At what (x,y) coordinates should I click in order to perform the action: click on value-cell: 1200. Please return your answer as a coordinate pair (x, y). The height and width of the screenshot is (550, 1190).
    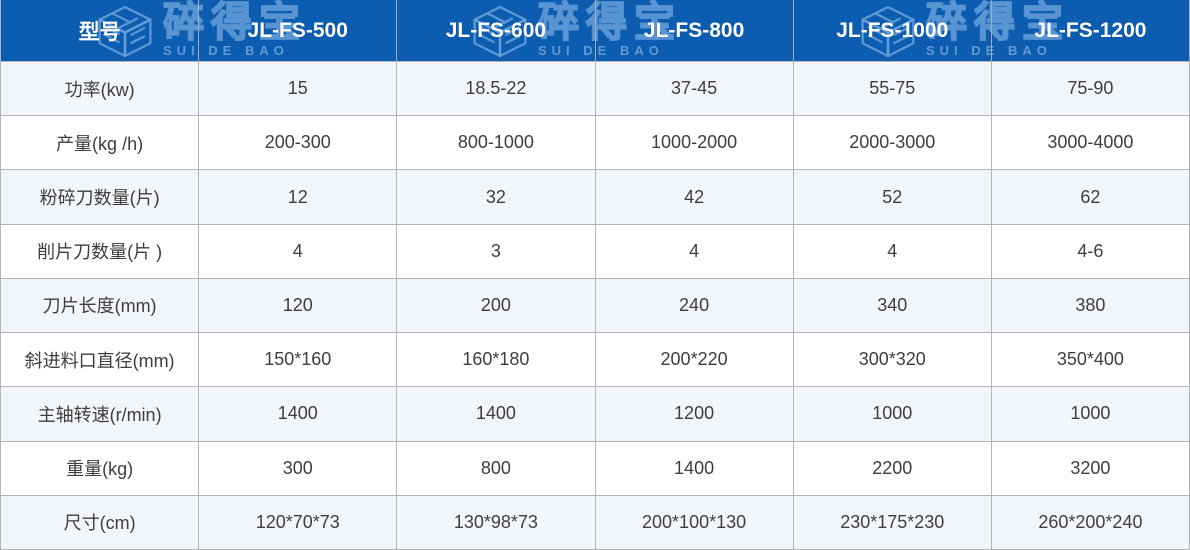
    Looking at the image, I should click on (694, 414).